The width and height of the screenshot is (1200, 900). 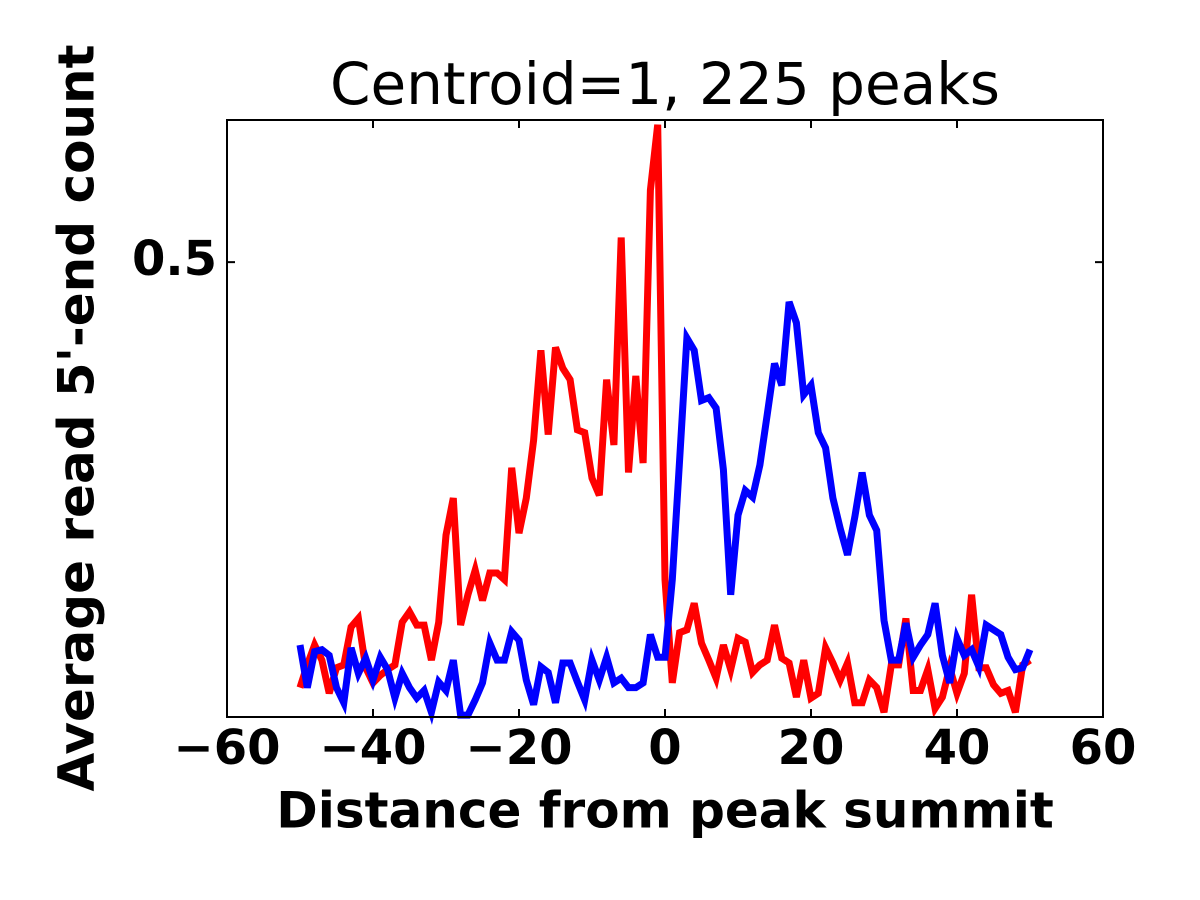 What do you see at coordinates (665, 84) in the screenshot?
I see `chart-title: Centroid=1, 225 peaks` at bounding box center [665, 84].